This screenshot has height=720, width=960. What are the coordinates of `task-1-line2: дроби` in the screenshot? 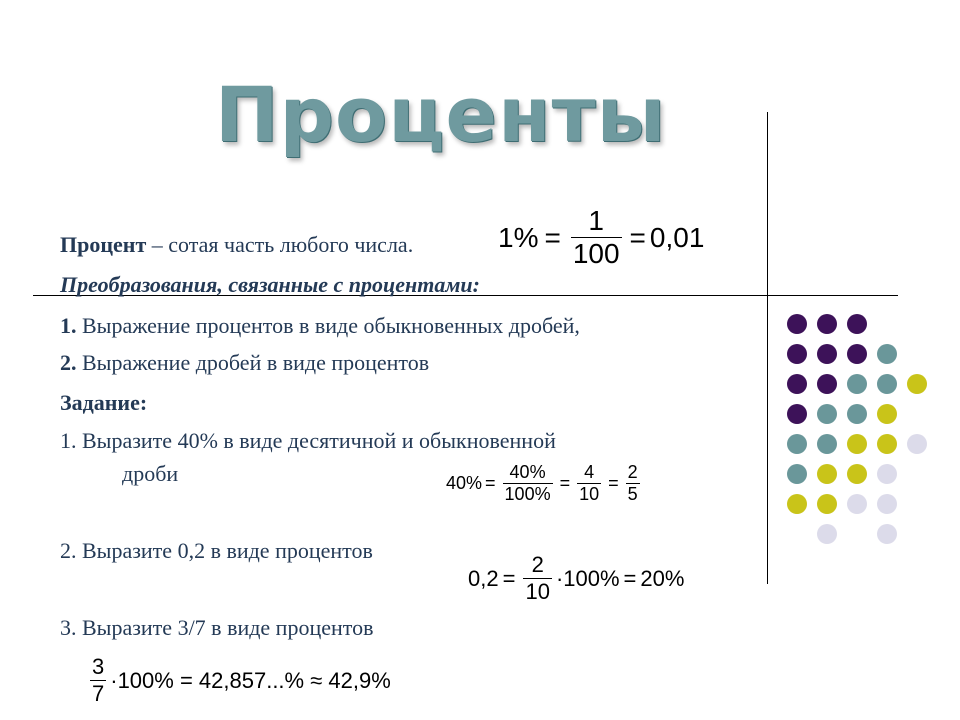 It's located at (150, 473).